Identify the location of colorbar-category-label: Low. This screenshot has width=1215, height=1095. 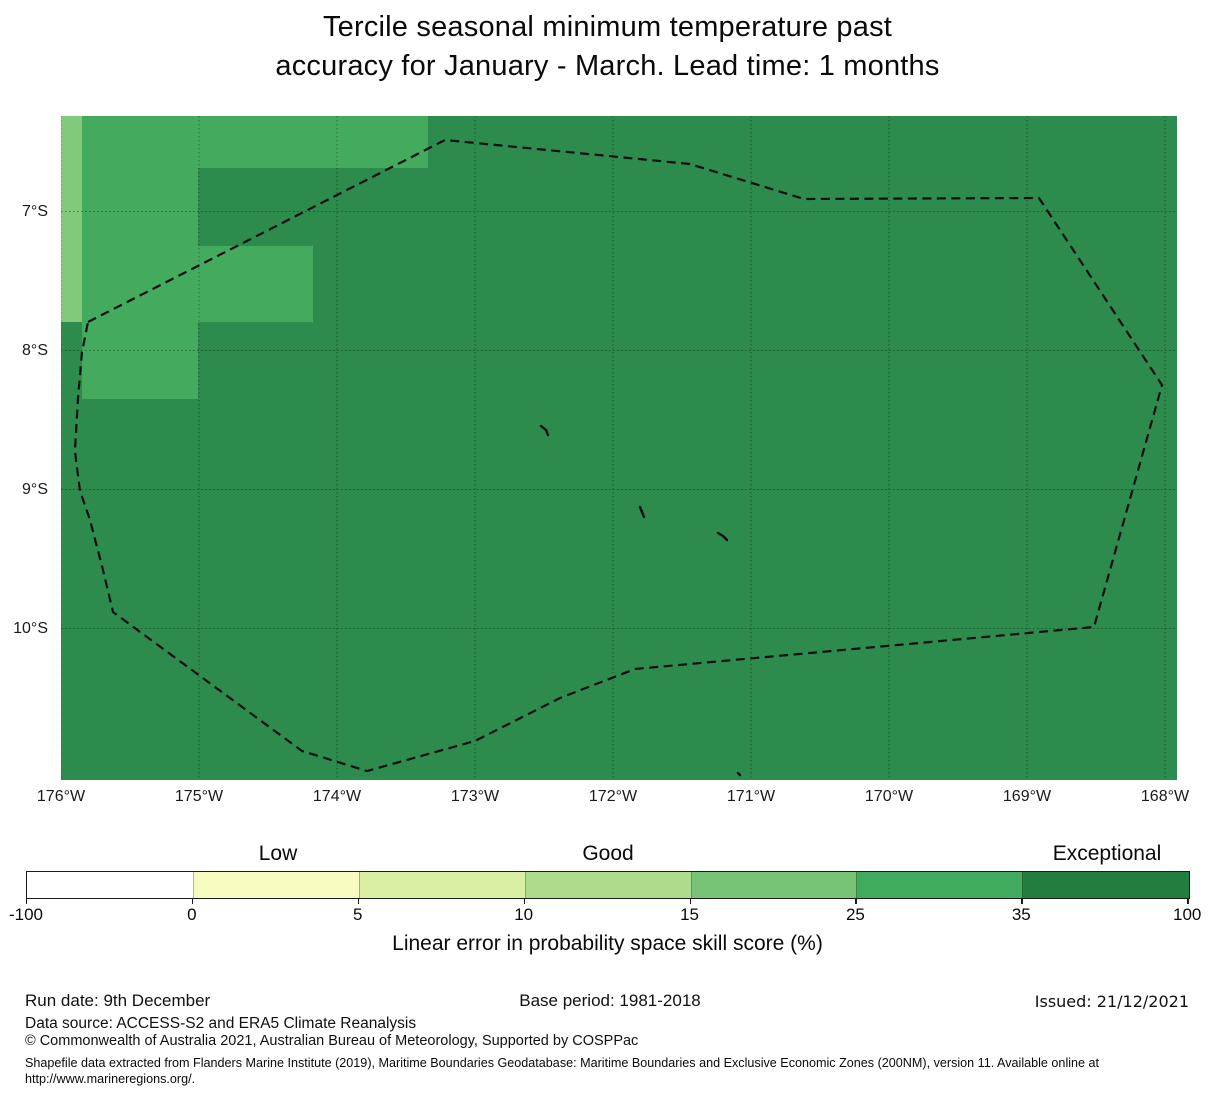
(278, 853).